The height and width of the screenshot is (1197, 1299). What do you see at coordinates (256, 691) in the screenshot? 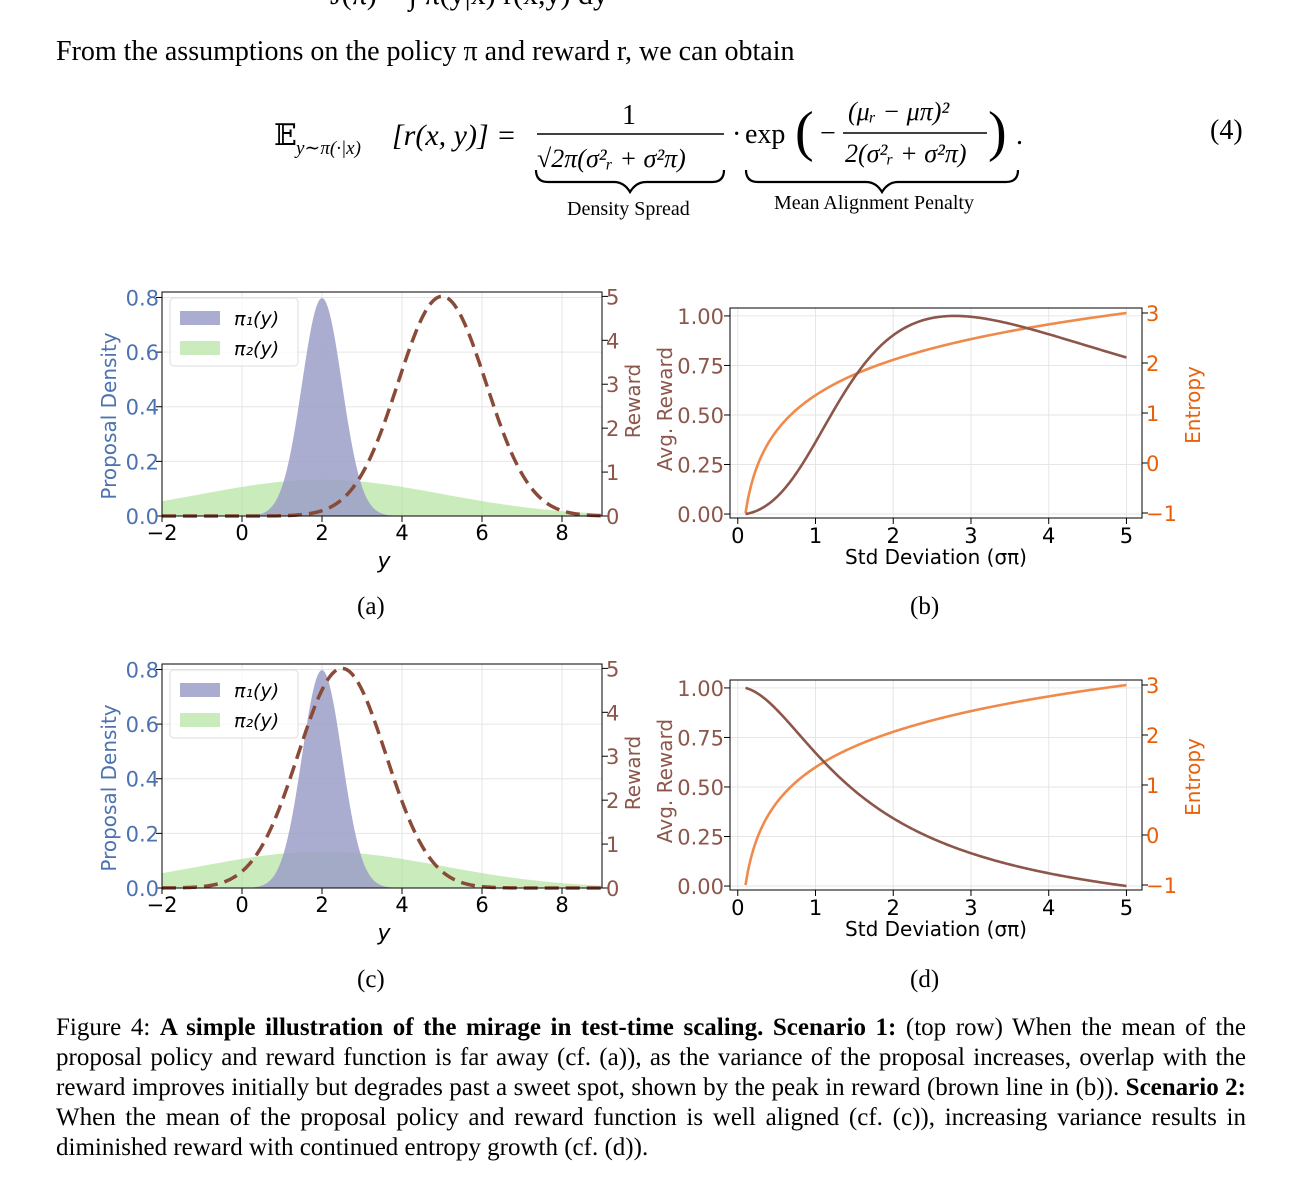
I see `legend-pi1-label: π₁(y)` at bounding box center [256, 691].